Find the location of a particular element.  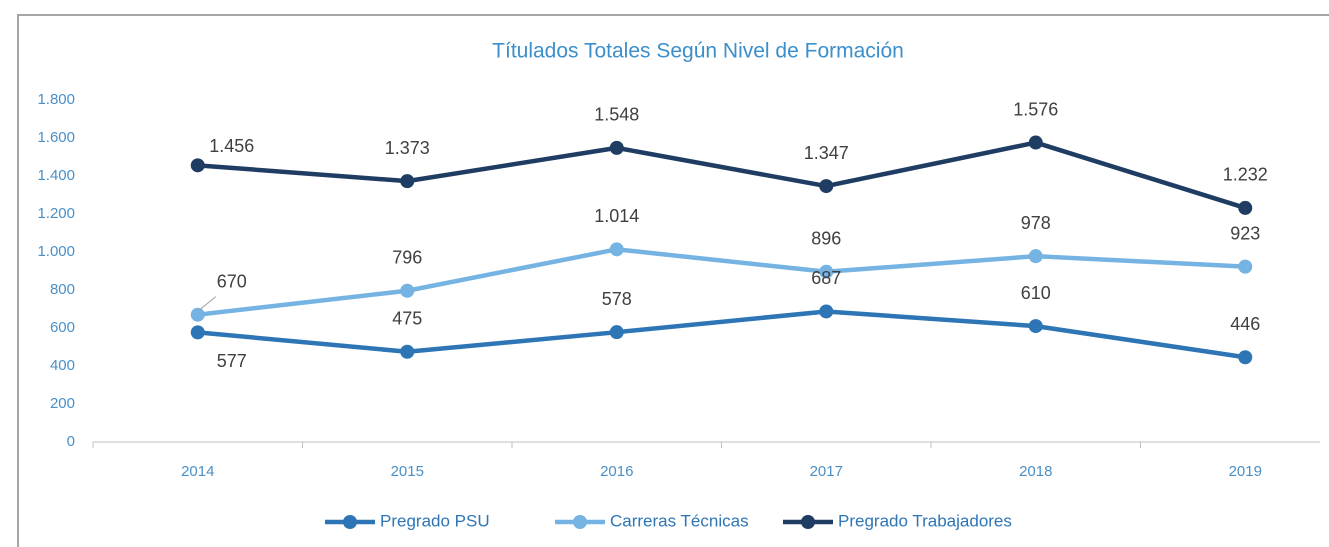

x-tick-label: 2014 is located at coordinates (197, 471).